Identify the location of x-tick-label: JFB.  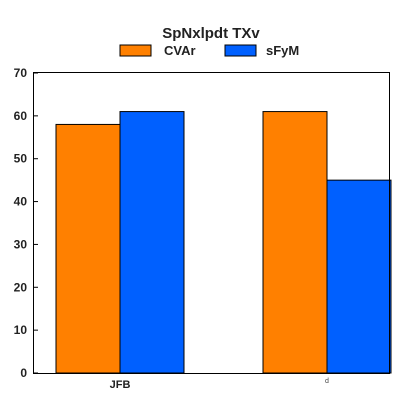
(120, 385).